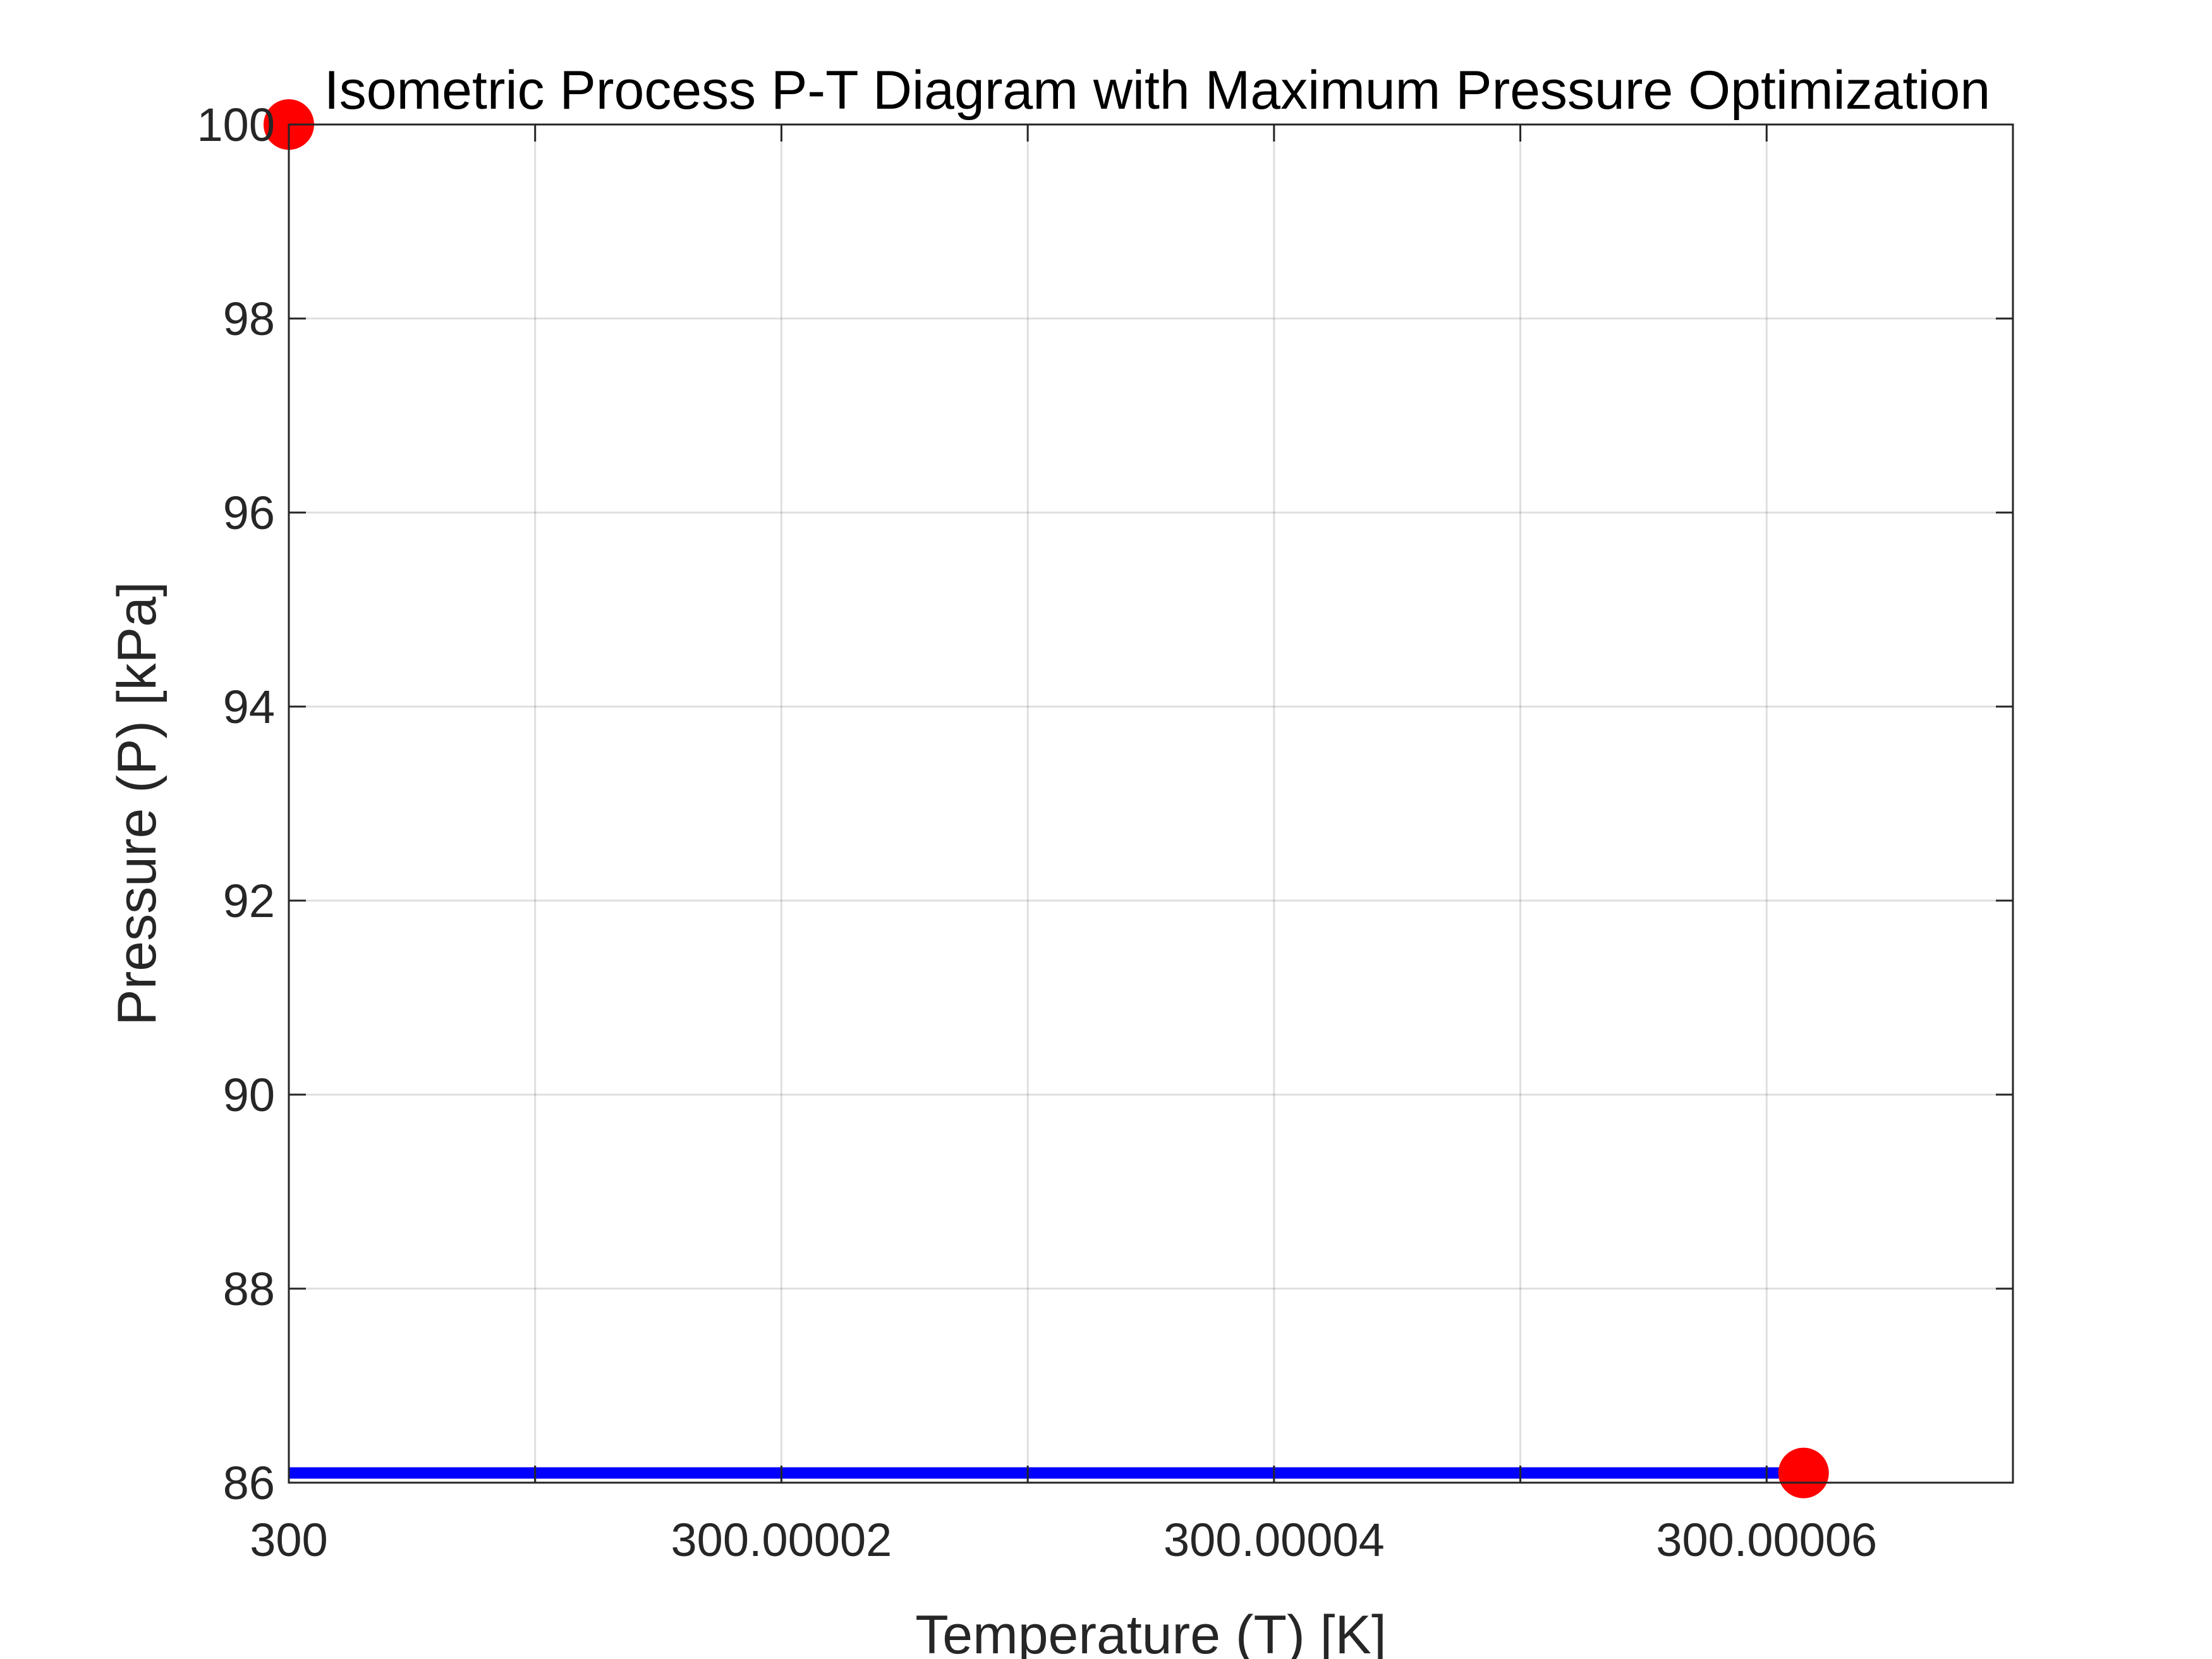  I want to click on y-tick-label: 98, so click(249, 319).